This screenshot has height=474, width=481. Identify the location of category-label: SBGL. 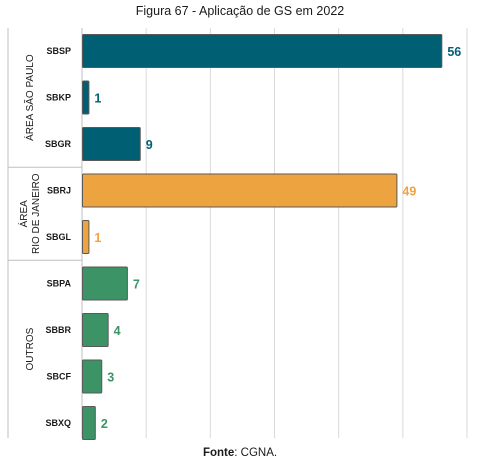
(59, 237).